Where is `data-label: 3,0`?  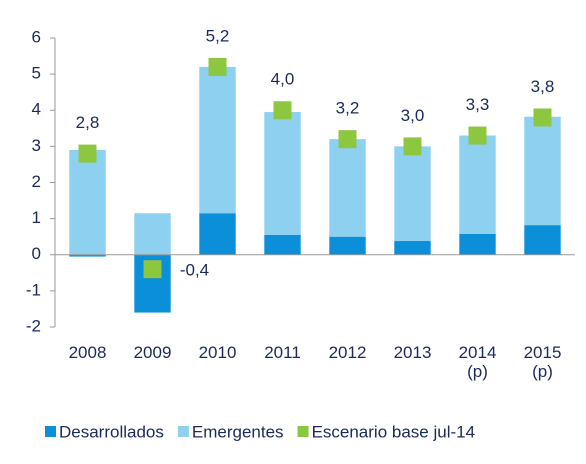 data-label: 3,0 is located at coordinates (413, 115).